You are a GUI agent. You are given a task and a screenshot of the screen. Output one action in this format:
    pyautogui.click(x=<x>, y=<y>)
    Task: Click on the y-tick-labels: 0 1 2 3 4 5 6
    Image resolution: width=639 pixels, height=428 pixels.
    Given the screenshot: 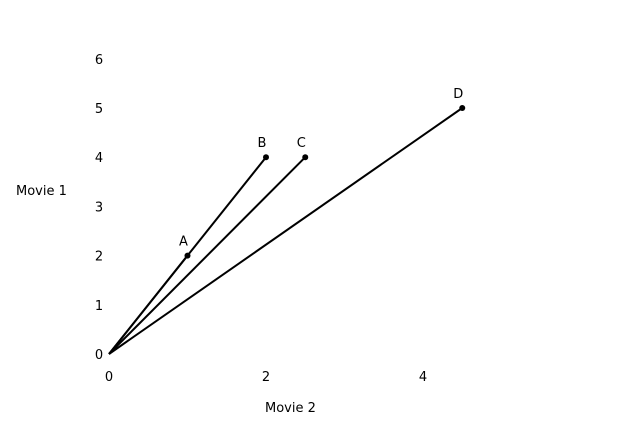 What is the action you would take?
    pyautogui.click(x=99, y=208)
    